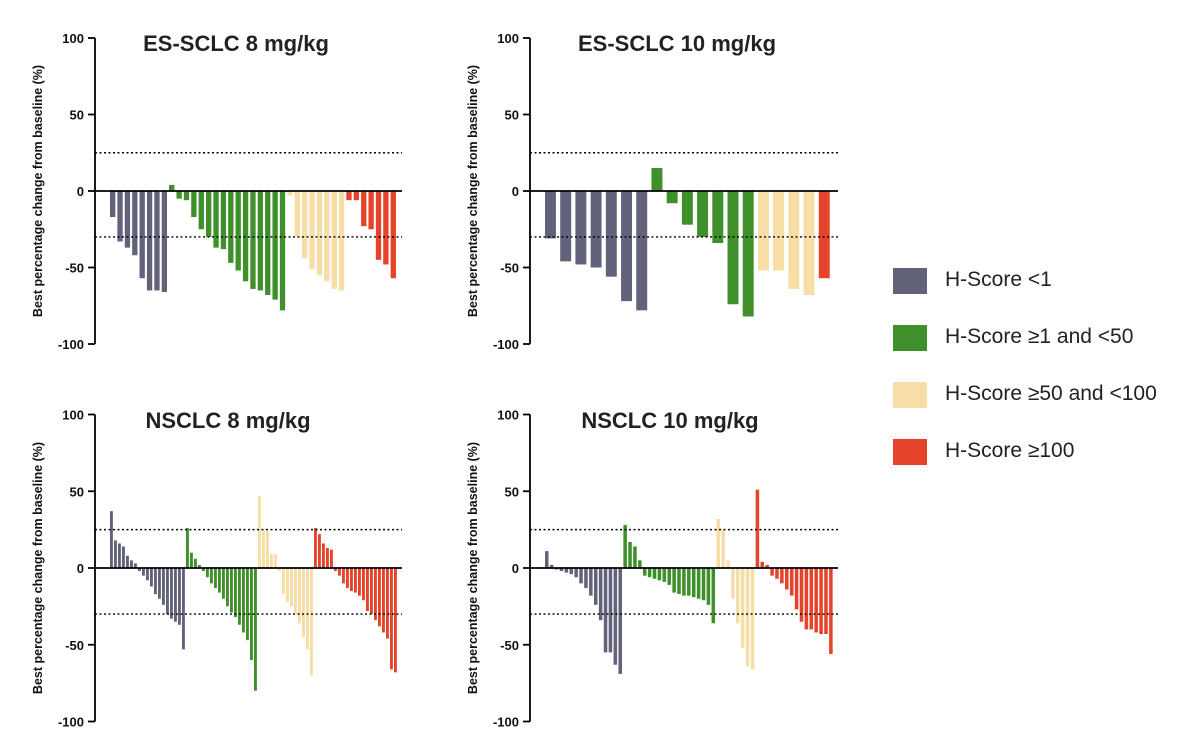 The height and width of the screenshot is (748, 1199). What do you see at coordinates (506, 722) in the screenshot?
I see `y-tick-label: -100` at bounding box center [506, 722].